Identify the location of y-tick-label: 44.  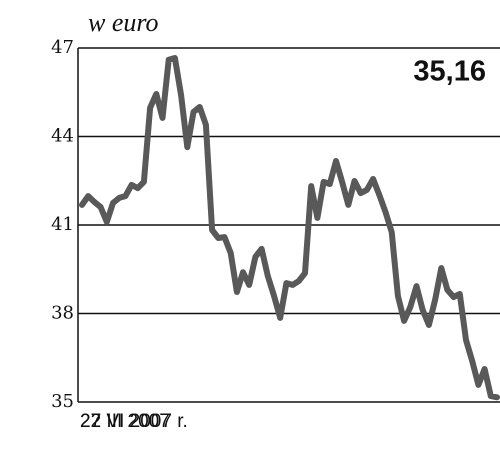
(62, 136).